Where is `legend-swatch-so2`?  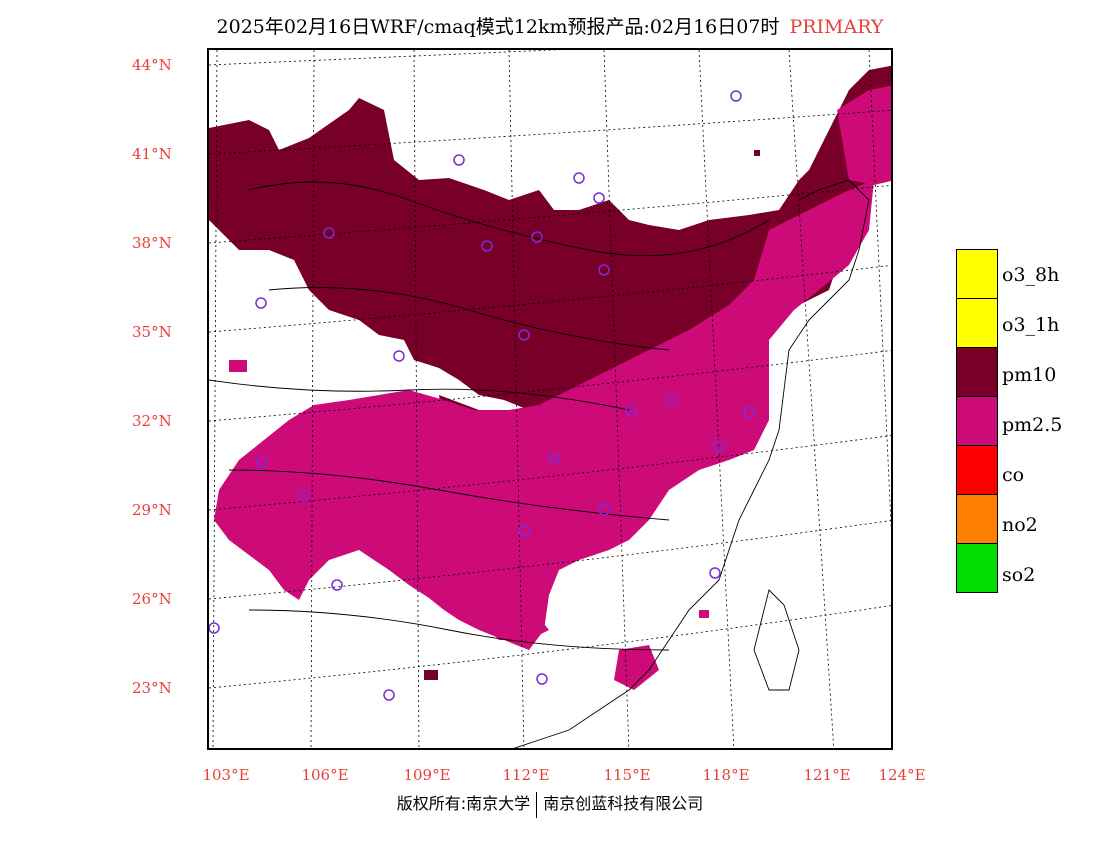 legend-swatch-so2 is located at coordinates (977, 568).